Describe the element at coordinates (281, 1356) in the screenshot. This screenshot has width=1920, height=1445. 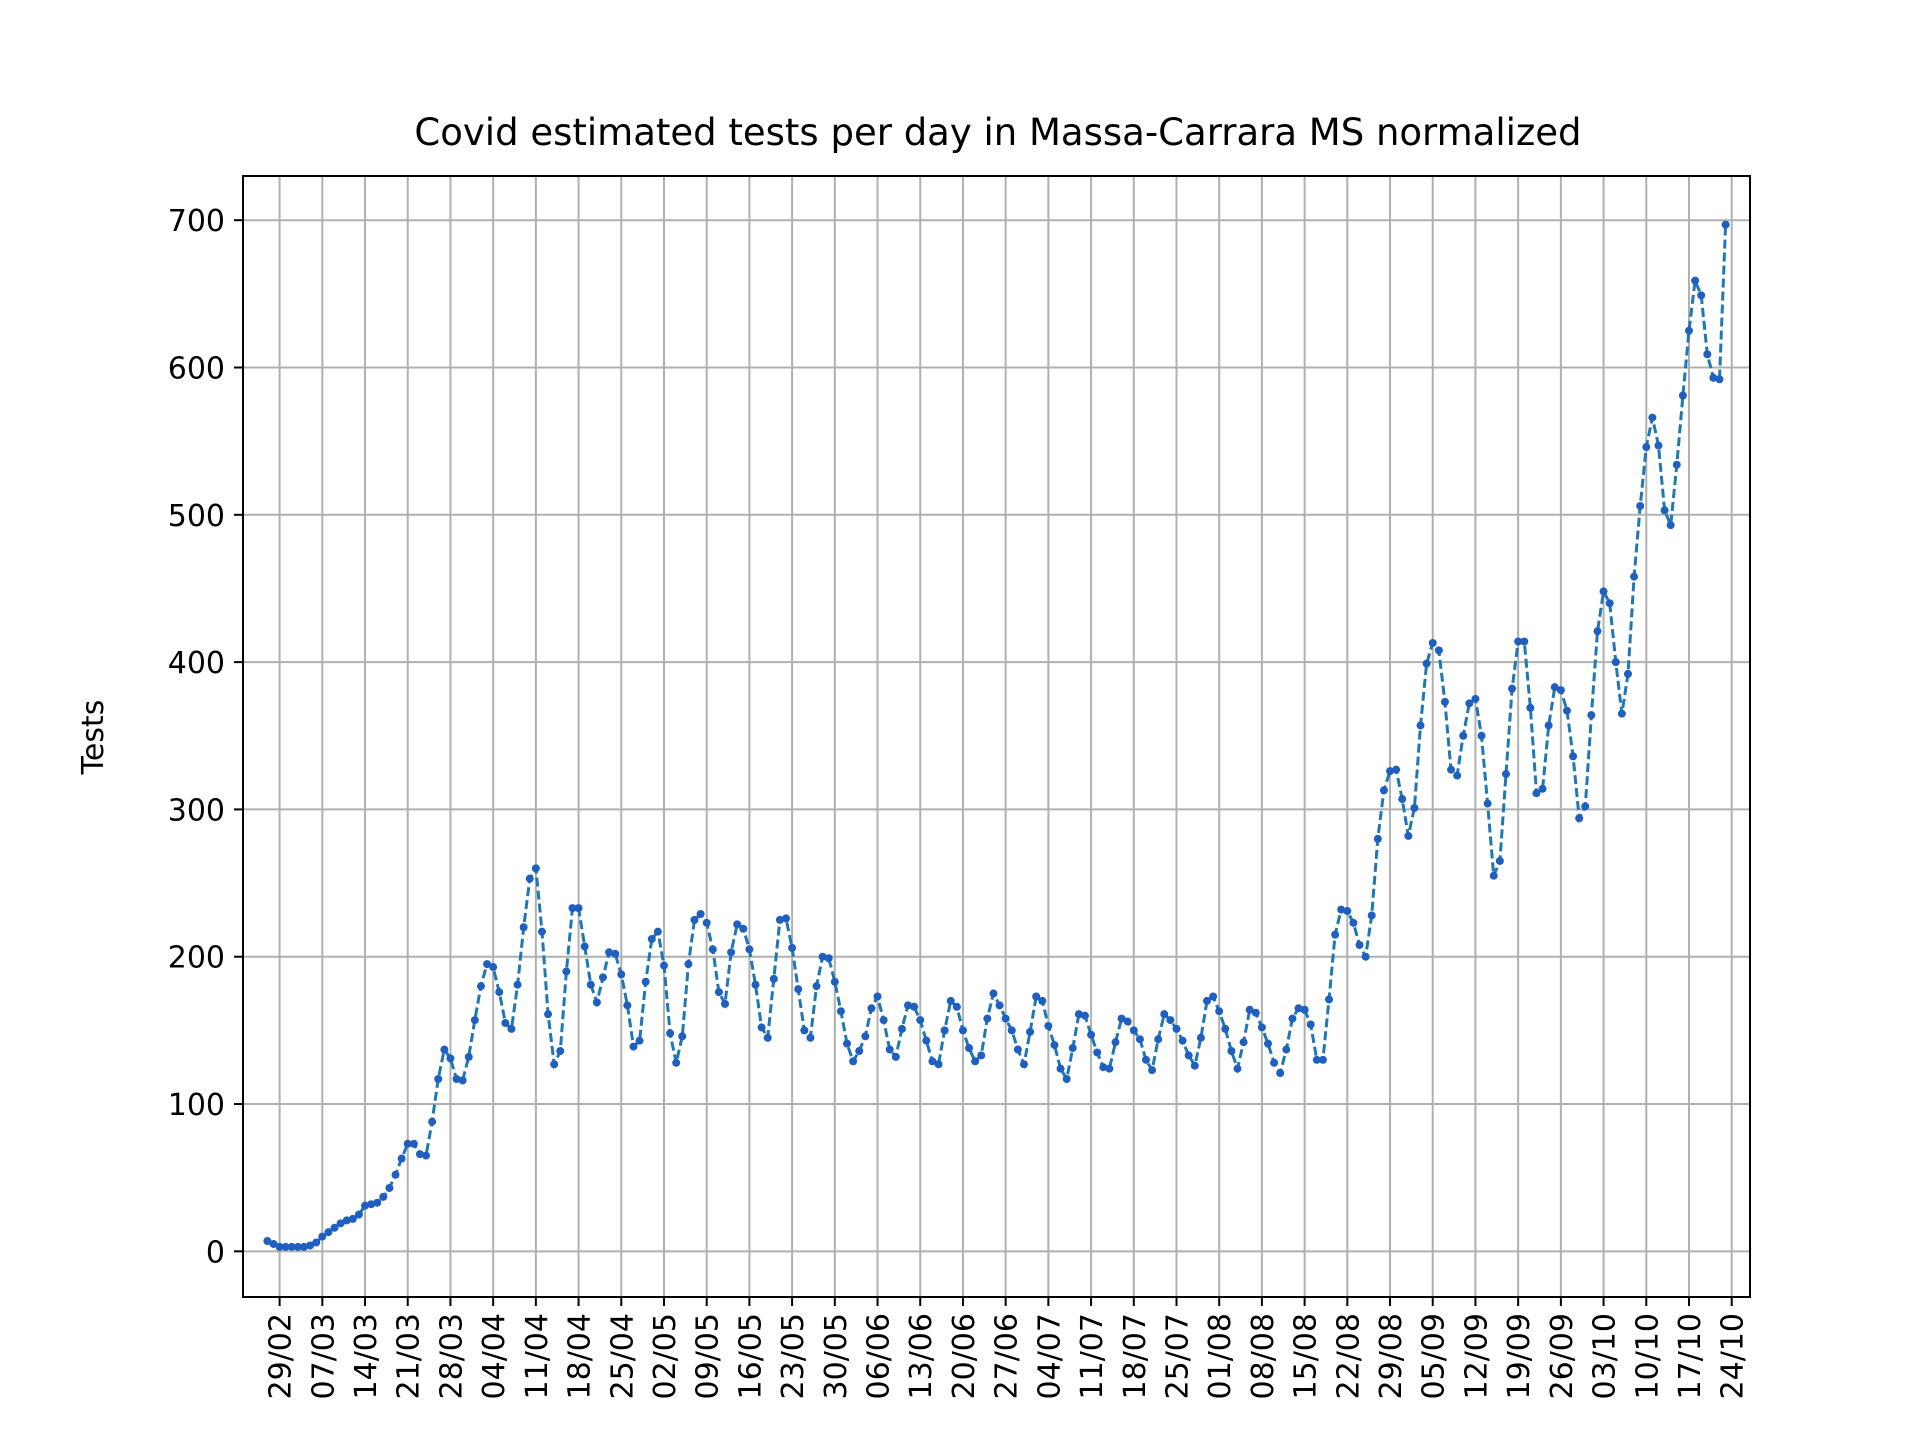
I see `x-tick-label: 29/02` at that location.